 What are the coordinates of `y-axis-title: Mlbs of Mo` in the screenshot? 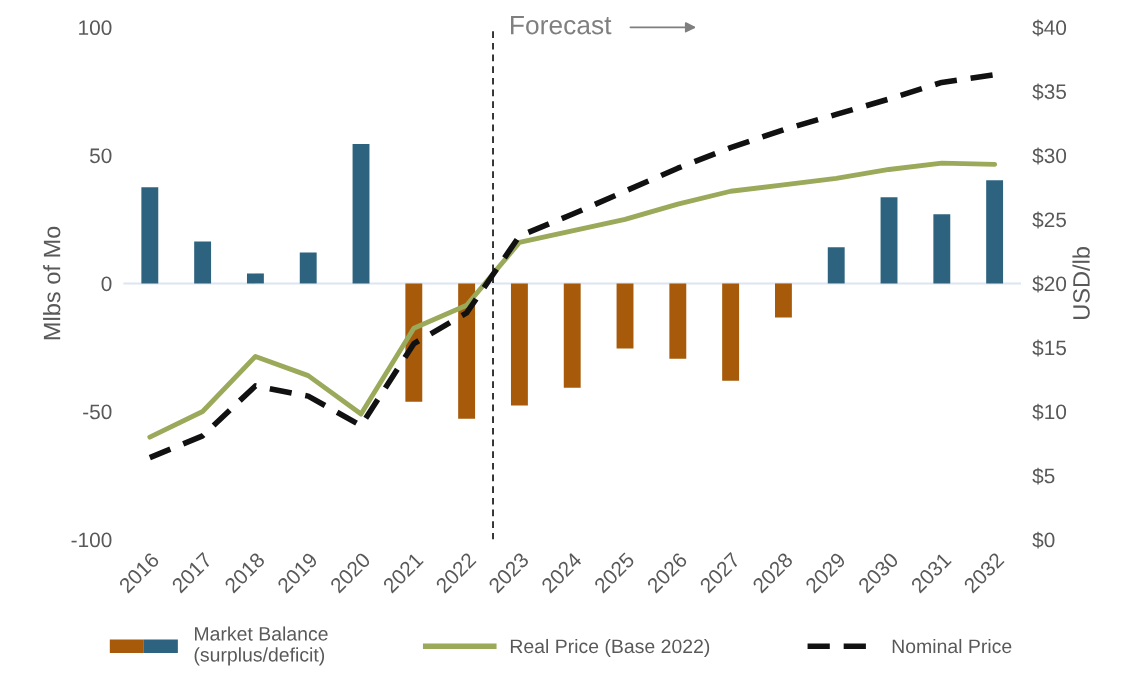 It's located at (52, 283).